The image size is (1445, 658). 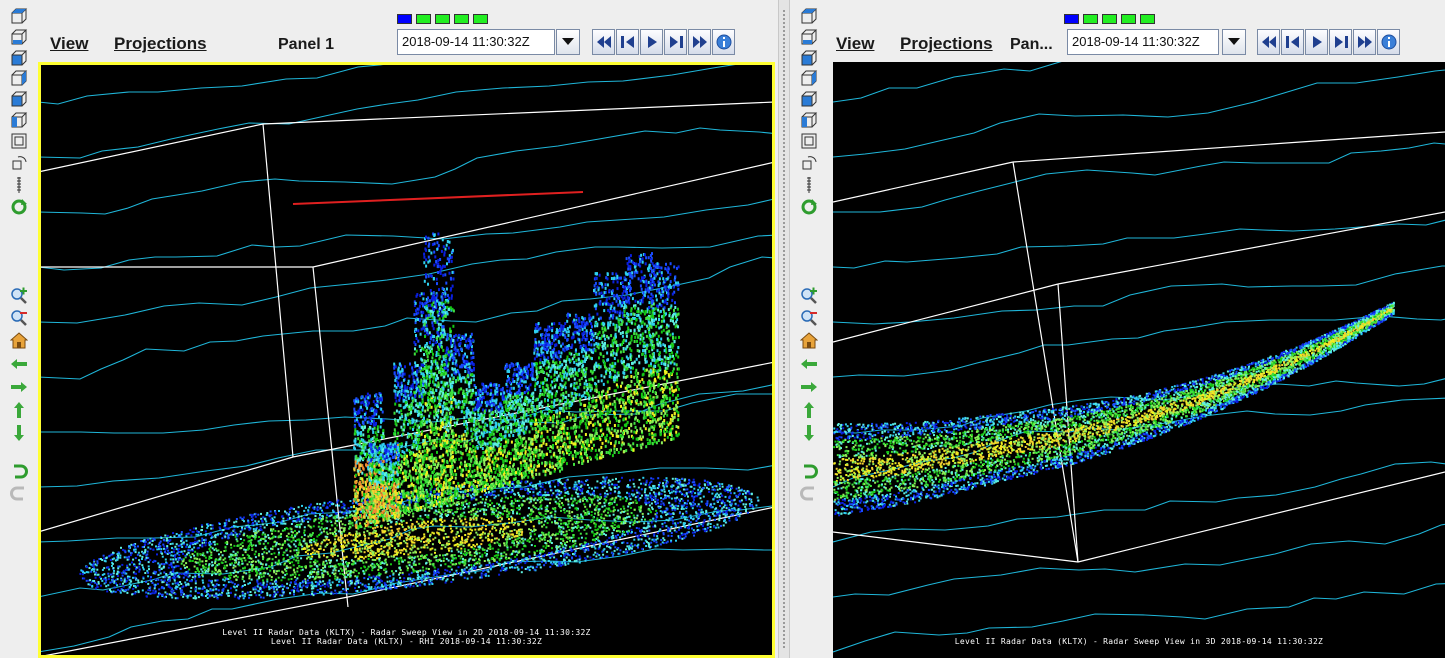 I want to click on reference-line, so click(x=438, y=198).